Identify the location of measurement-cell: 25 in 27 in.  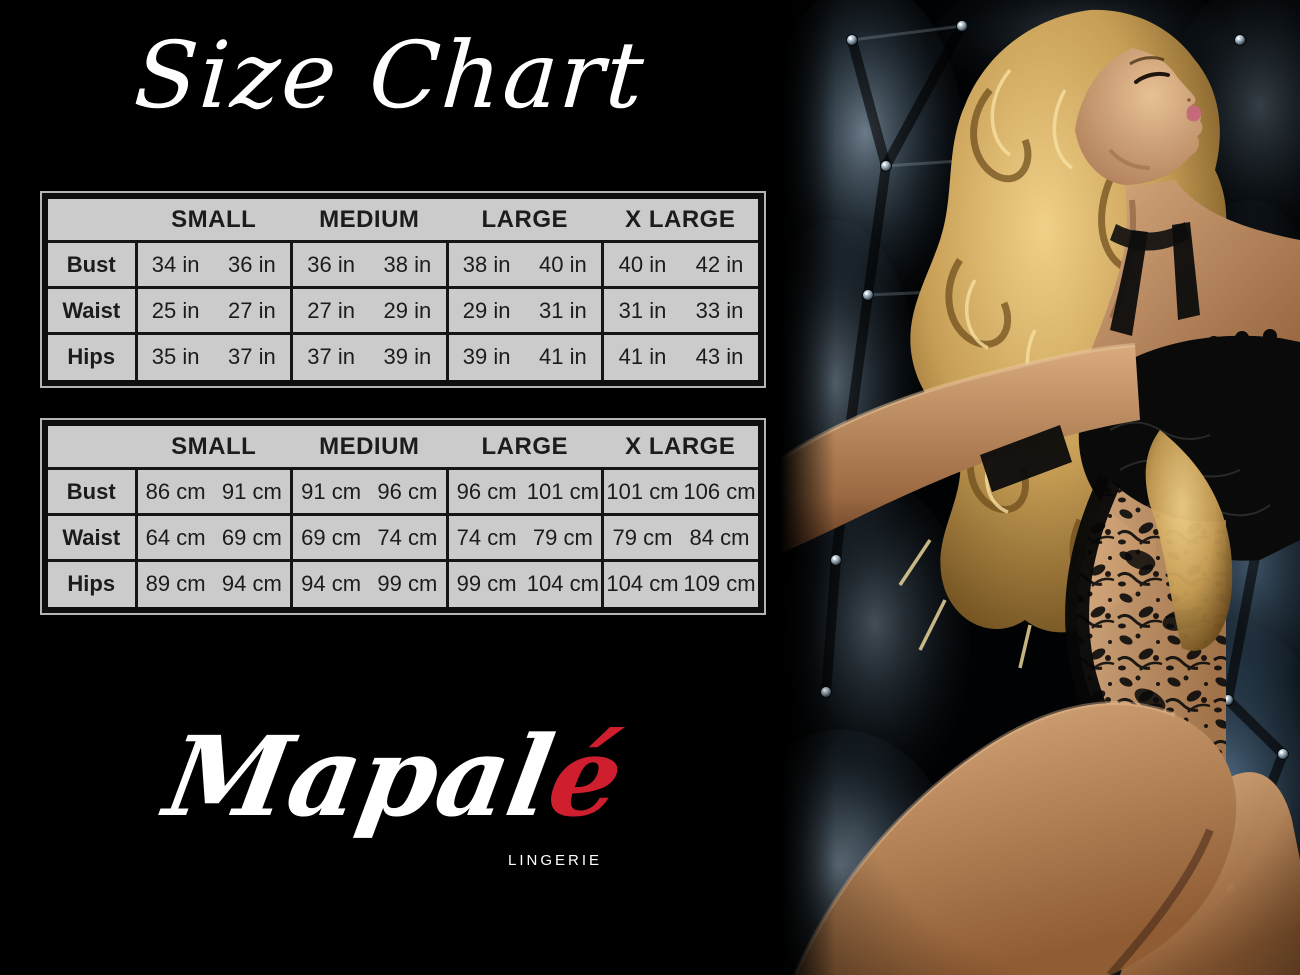
(213, 310).